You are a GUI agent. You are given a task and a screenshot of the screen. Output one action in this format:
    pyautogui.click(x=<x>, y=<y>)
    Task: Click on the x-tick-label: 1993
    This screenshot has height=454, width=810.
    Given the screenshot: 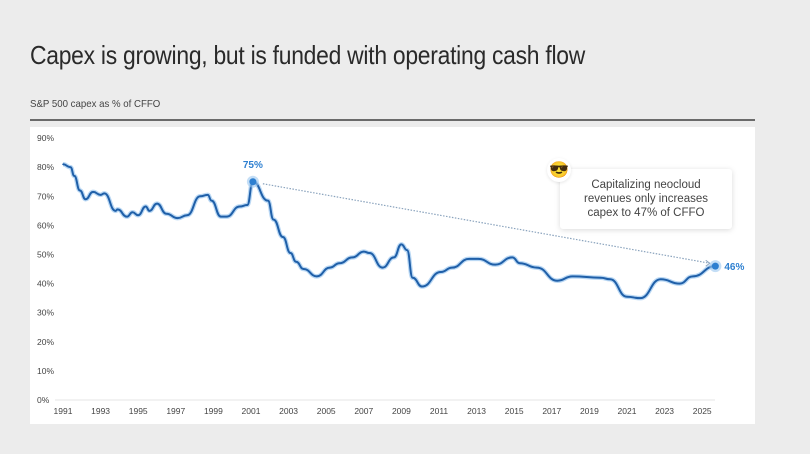 What is the action you would take?
    pyautogui.click(x=100, y=411)
    